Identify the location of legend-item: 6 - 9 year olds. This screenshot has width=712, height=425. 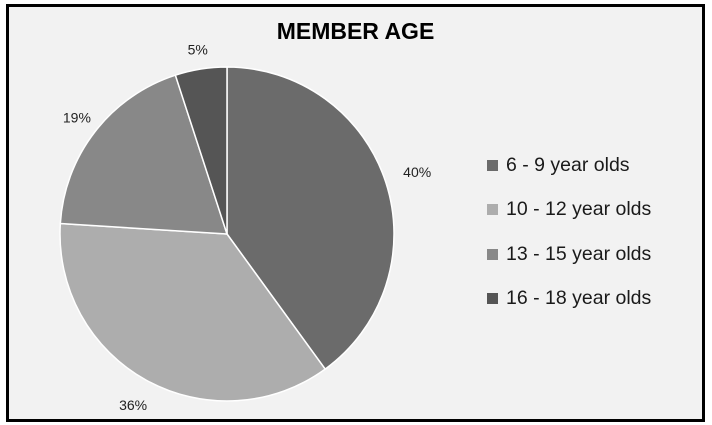
(569, 165).